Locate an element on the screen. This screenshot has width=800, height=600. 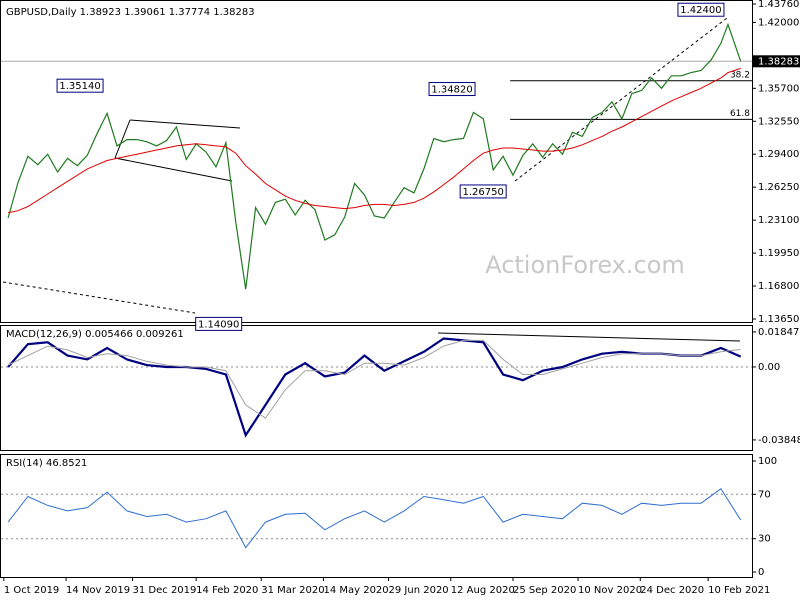
fib-label: 38.2 is located at coordinates (740, 75).